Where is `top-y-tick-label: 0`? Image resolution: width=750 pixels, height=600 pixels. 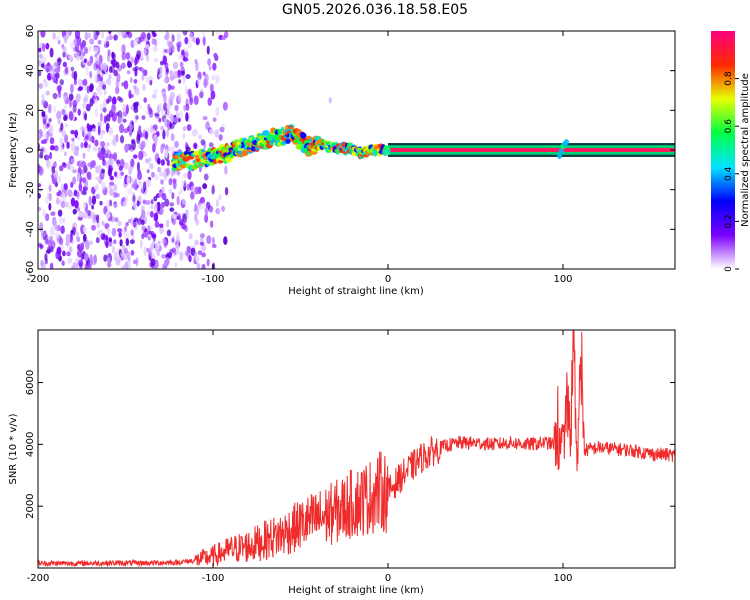
top-y-tick-label: 0 is located at coordinates (30, 150).